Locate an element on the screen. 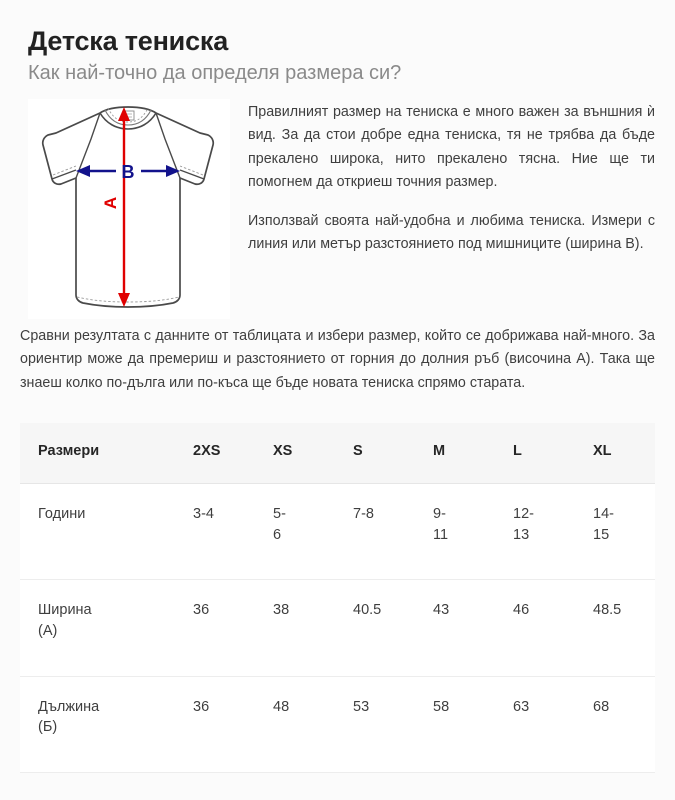 This screenshot has width=675, height=800. table-row: Ширина (A) 36 38 40.5 43 46 48.5 is located at coordinates (337, 628).